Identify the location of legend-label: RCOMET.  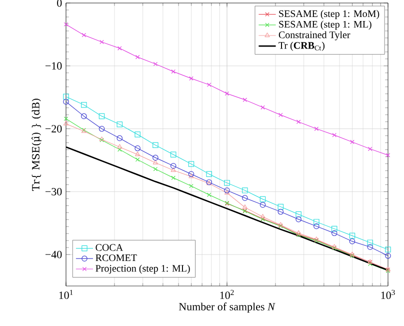
(116, 258).